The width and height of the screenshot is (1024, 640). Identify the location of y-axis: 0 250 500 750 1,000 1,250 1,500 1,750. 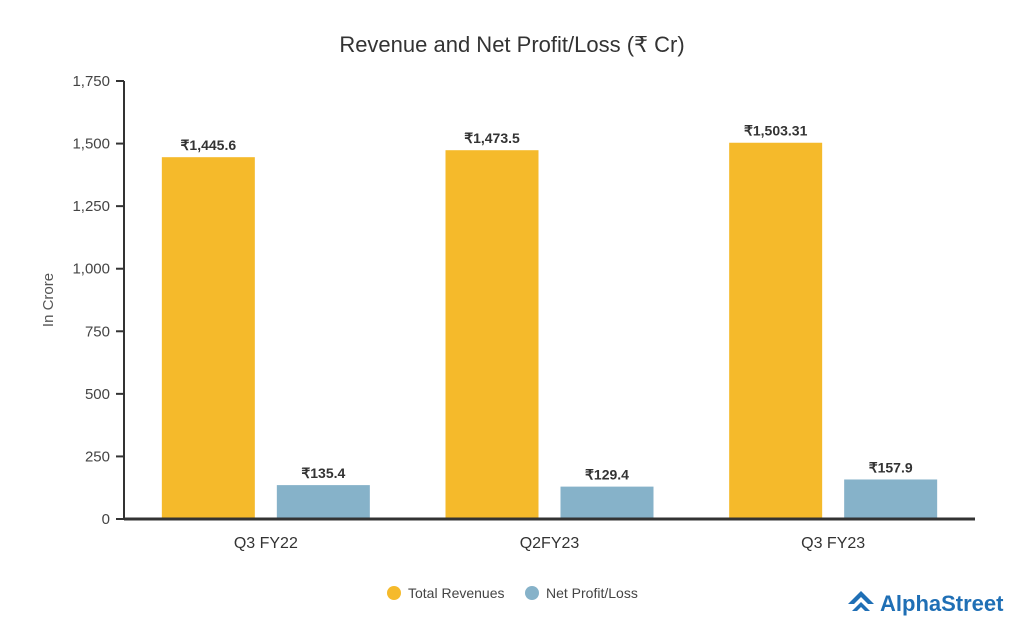
(98, 300).